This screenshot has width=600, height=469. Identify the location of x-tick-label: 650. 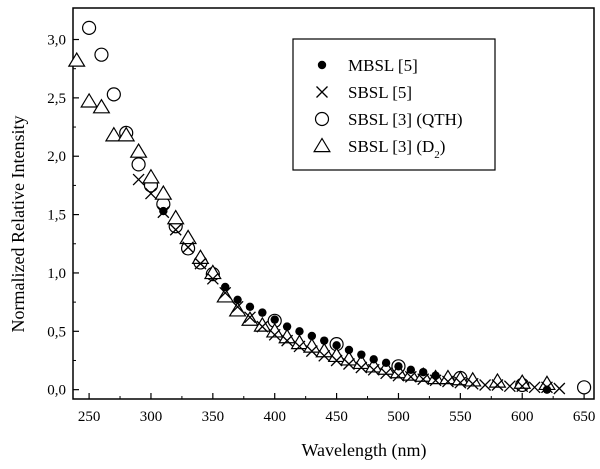
(584, 417).